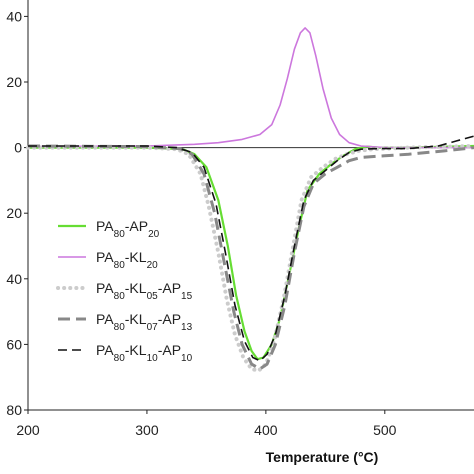 The width and height of the screenshot is (474, 474). I want to click on y-tick-label: 80, so click(14, 410).